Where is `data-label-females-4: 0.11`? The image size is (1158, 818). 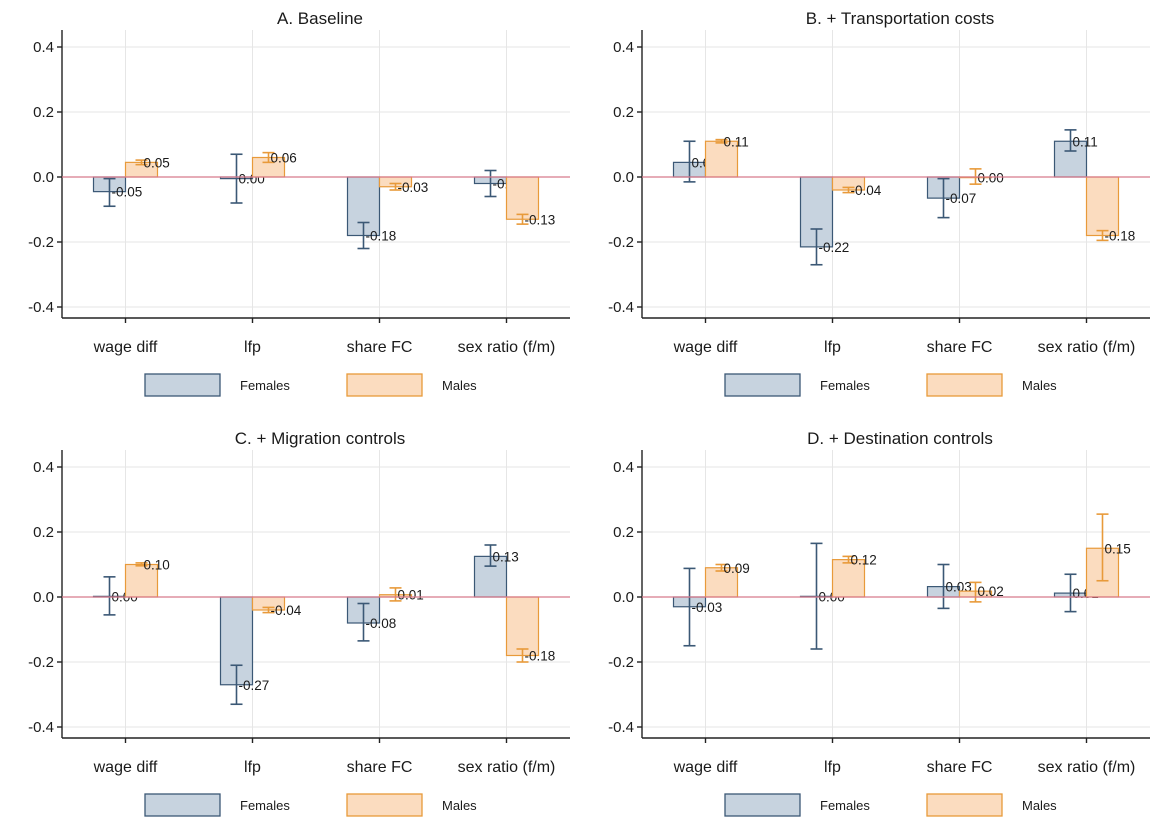 data-label-females-4: 0.11 is located at coordinates (1085, 141).